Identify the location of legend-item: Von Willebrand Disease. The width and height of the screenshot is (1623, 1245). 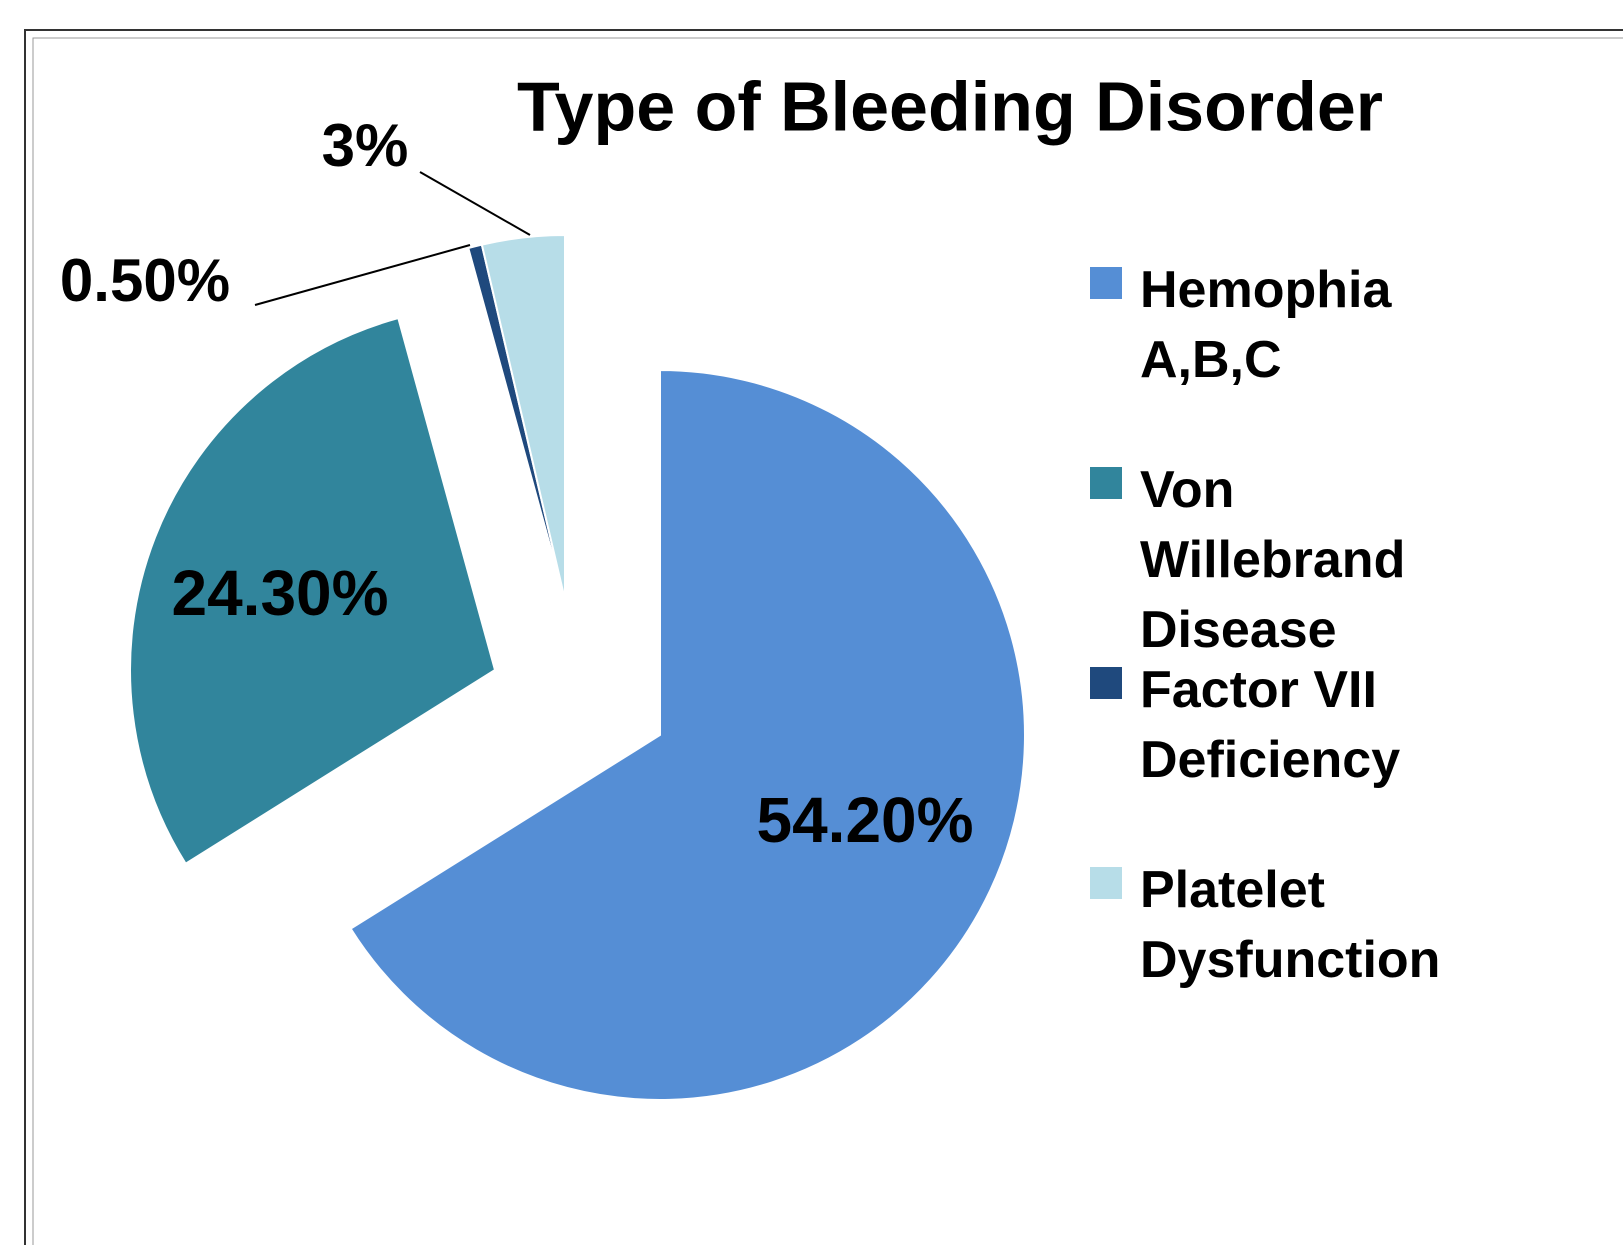
(1300, 560).